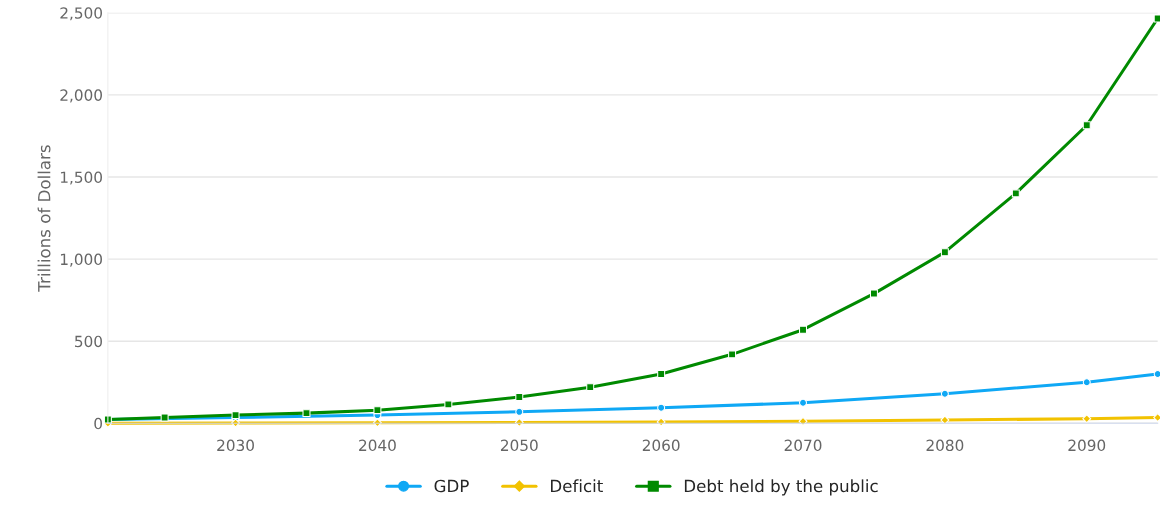  I want to click on x-tick-label: 2090, so click(1087, 445).